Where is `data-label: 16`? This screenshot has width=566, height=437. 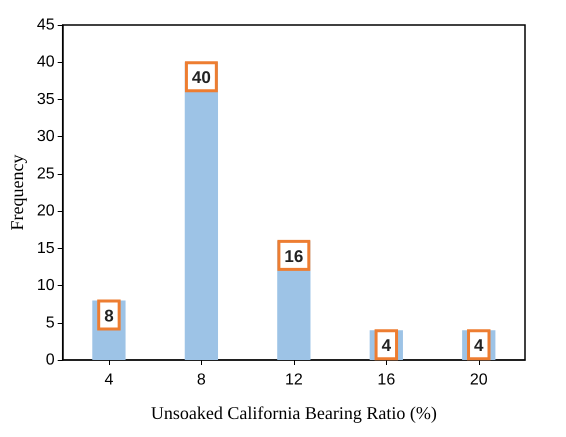 data-label: 16 is located at coordinates (294, 256).